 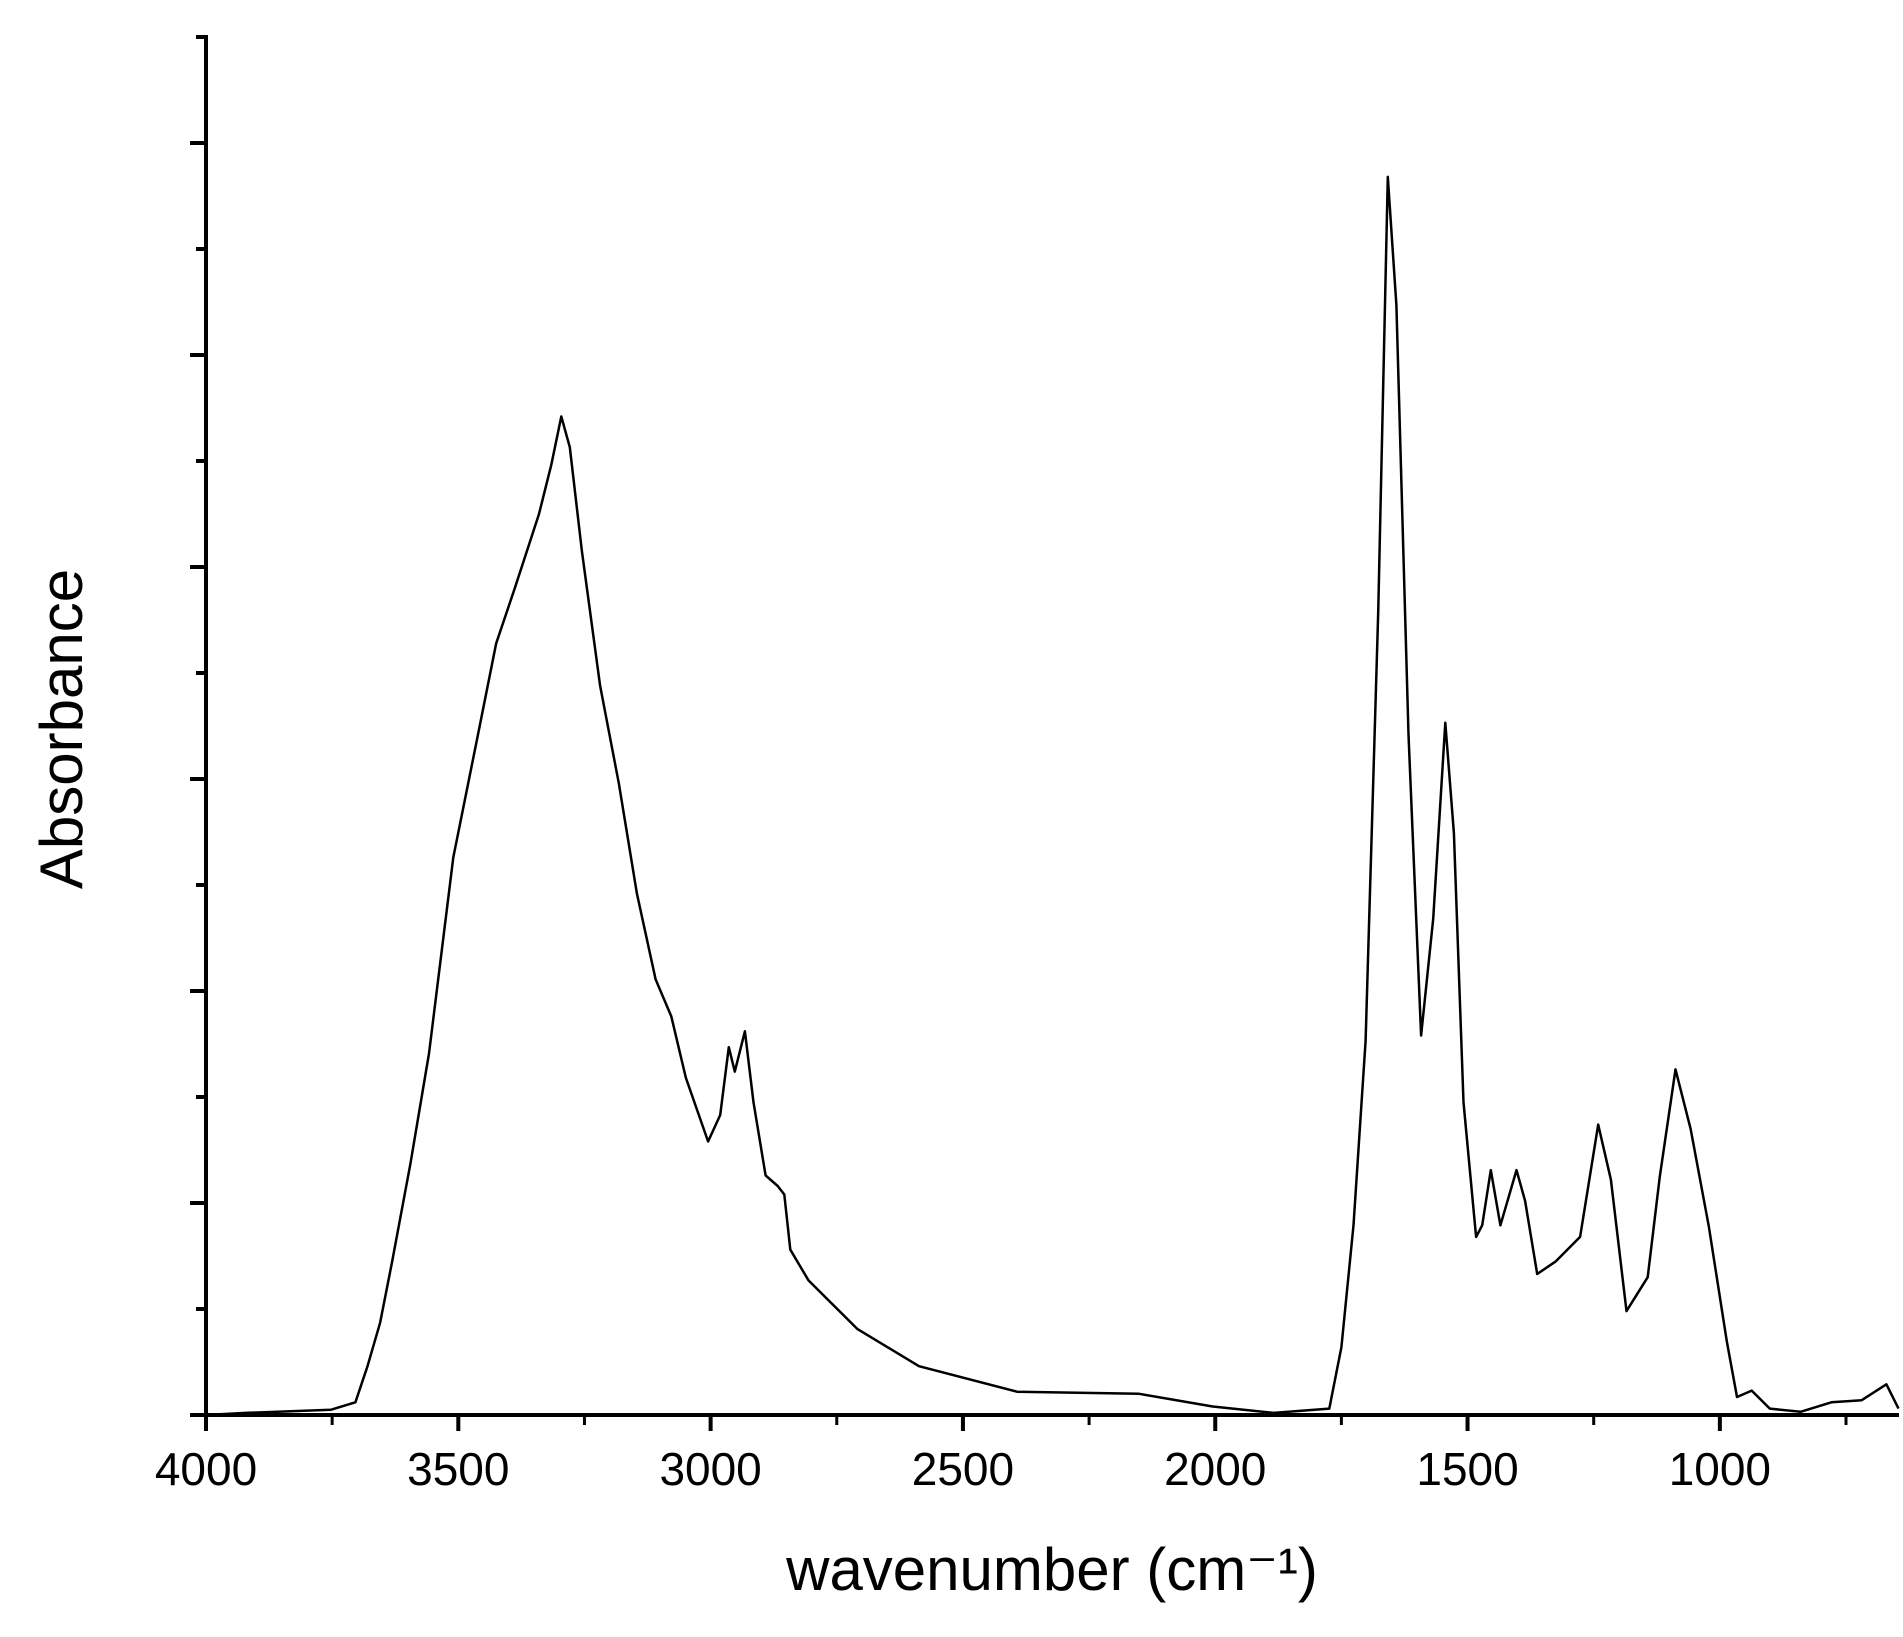 I want to click on x-tick-label: 1500, so click(x=1467, y=1469).